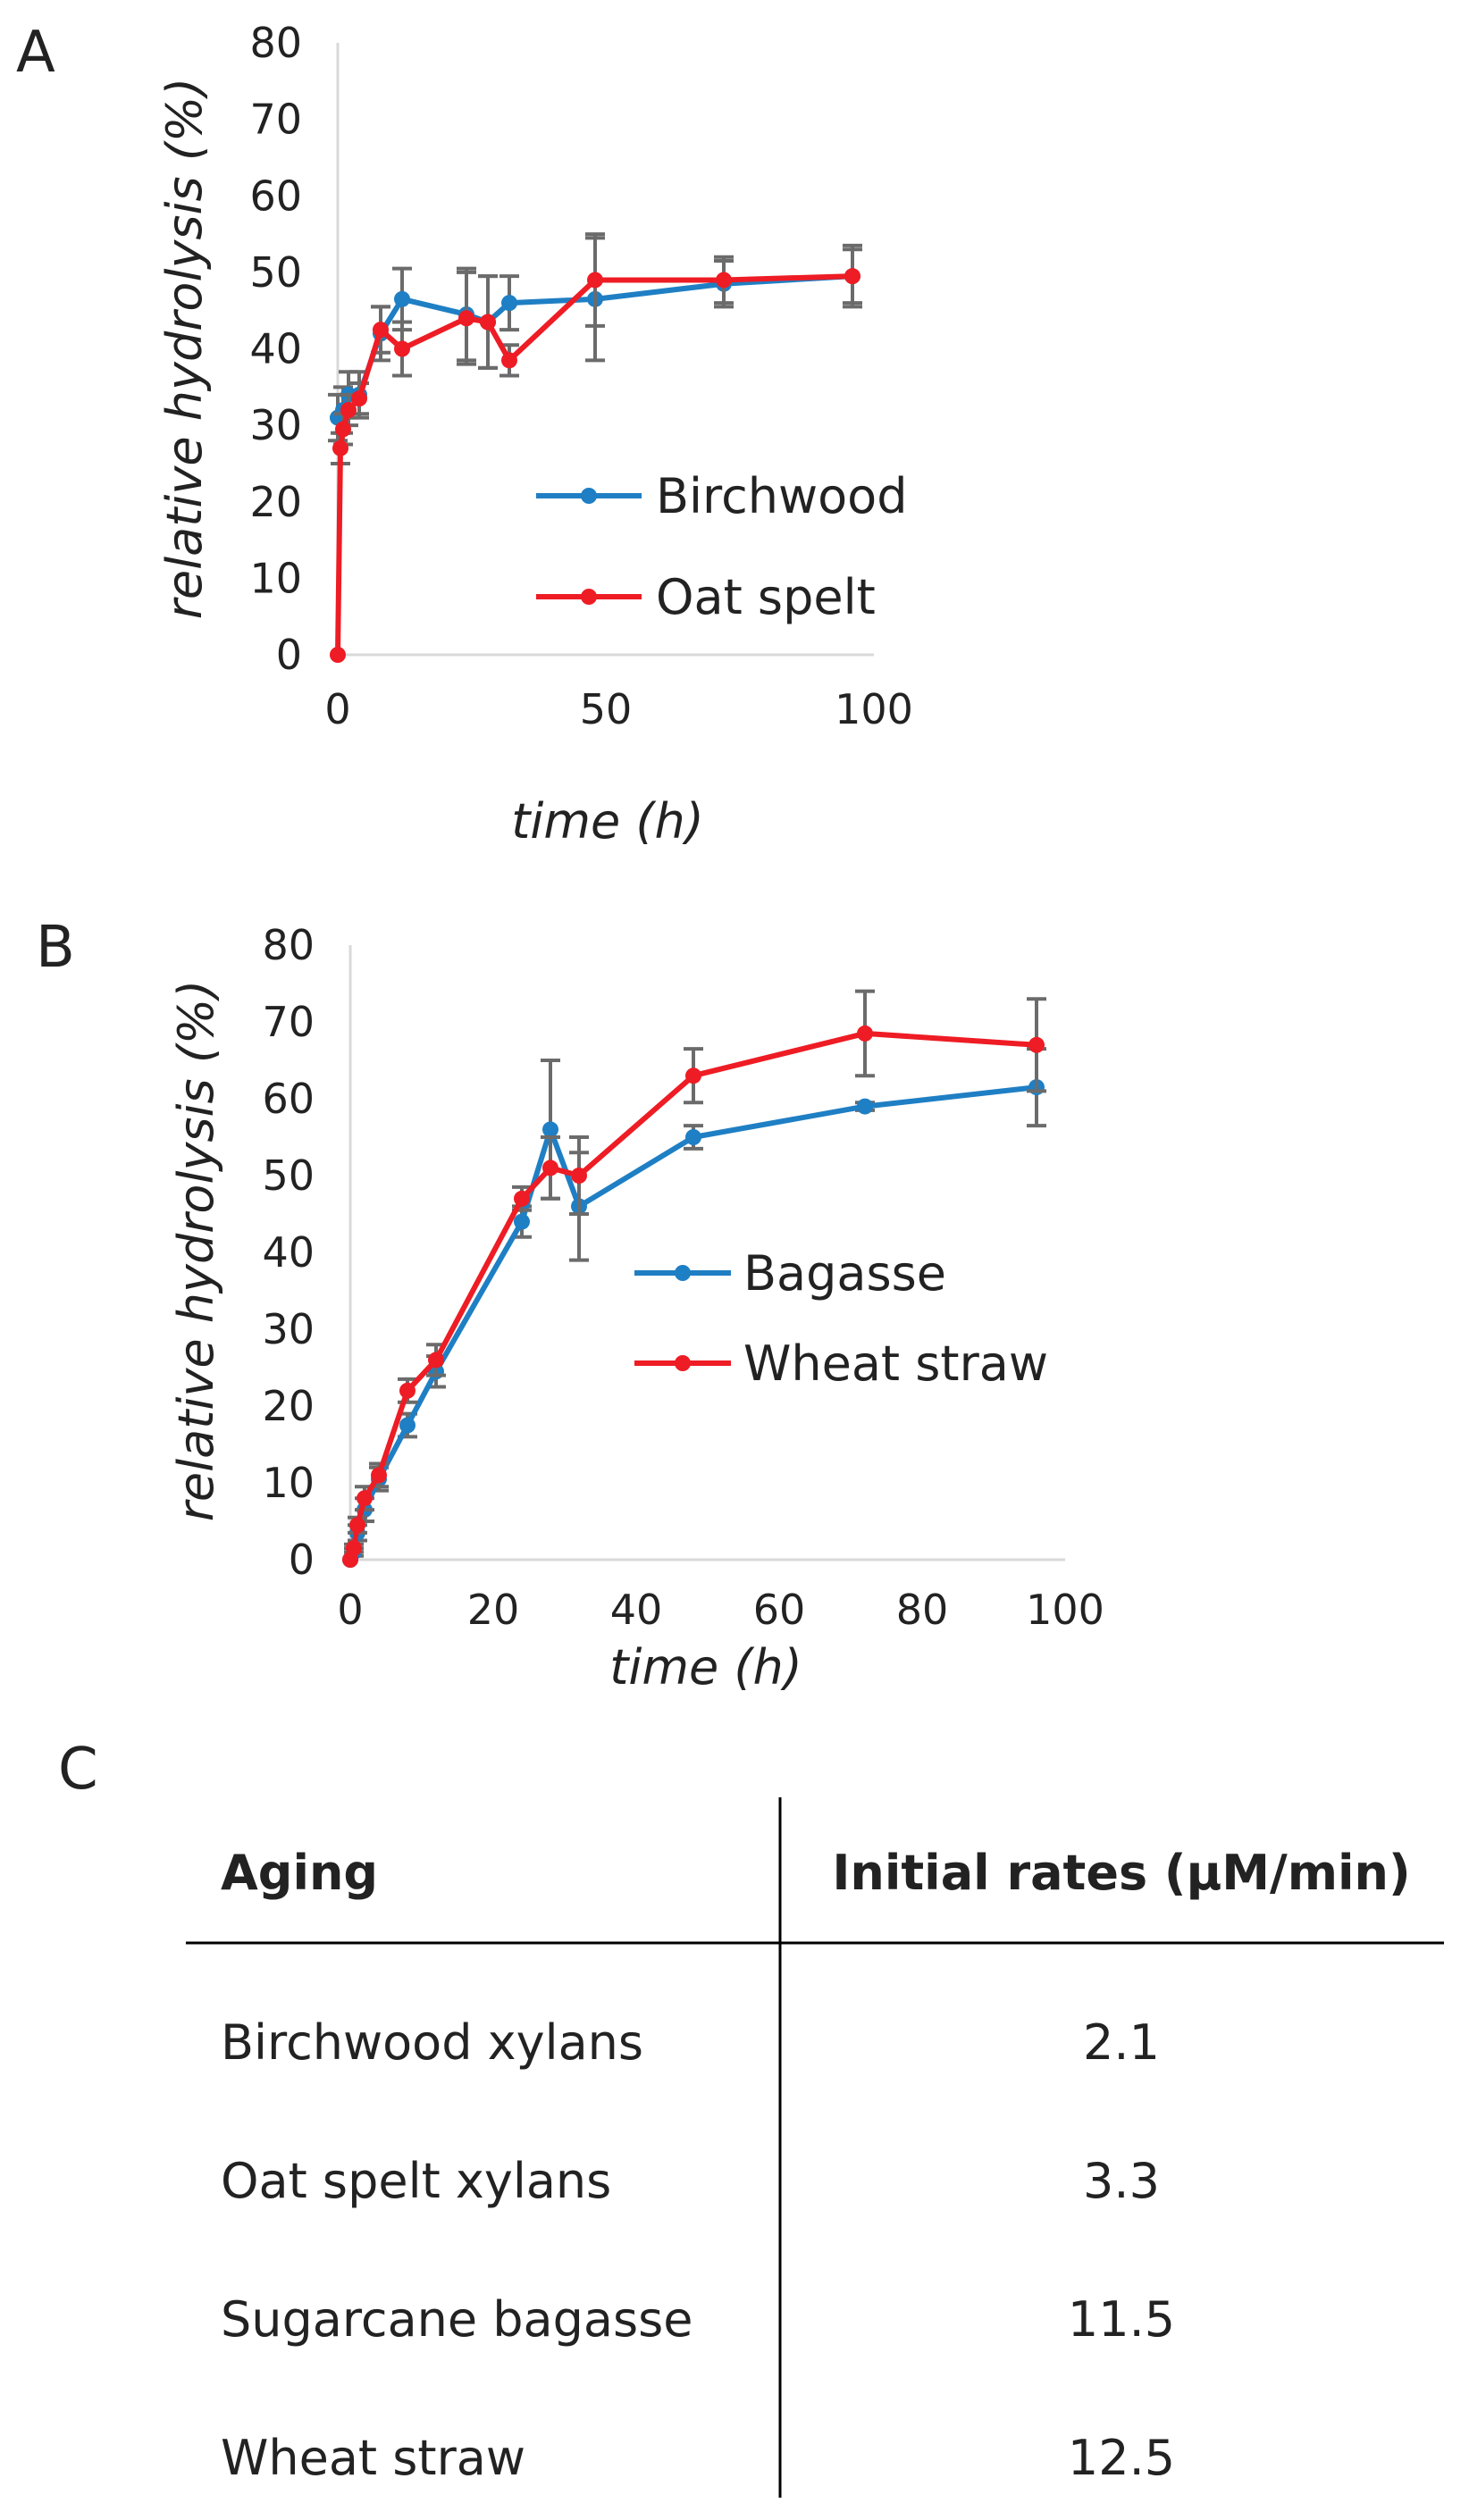 Image resolution: width=1469 pixels, height=2520 pixels. I want to click on panel-a-y-ticks: 0 10 20 30 40 50 60 70 80, so click(276, 349).